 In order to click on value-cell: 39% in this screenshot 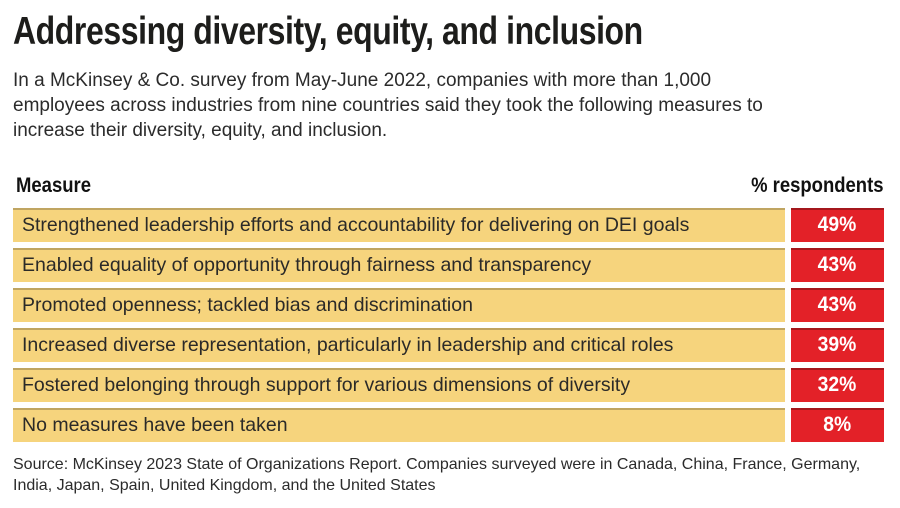, I will do `click(837, 345)`.